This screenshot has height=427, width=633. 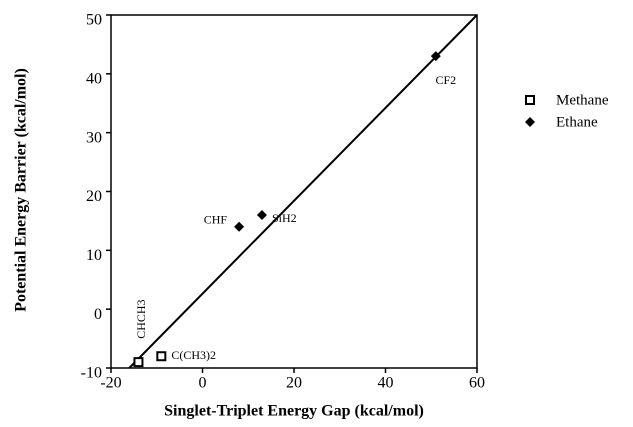 I want to click on legend-label: Ethane, so click(x=577, y=122).